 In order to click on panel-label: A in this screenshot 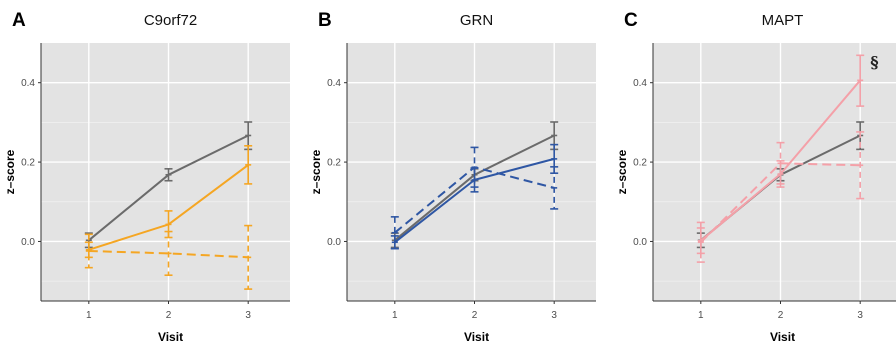, I will do `click(19, 20)`.